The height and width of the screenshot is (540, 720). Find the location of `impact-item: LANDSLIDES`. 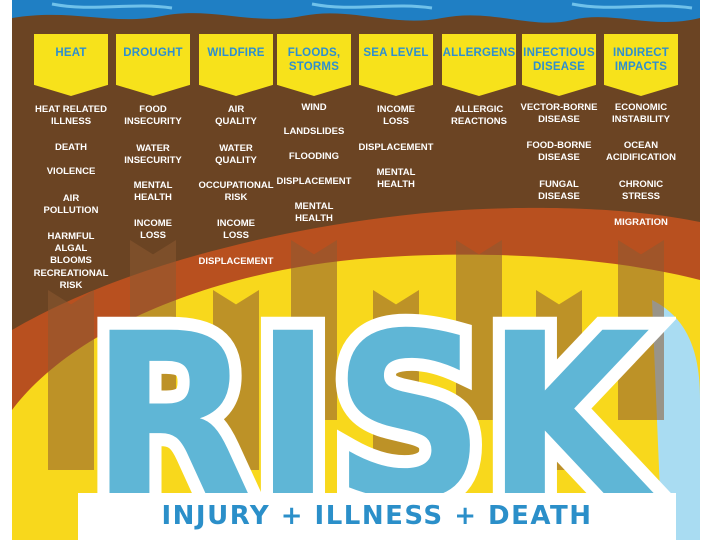

impact-item: LANDSLIDES is located at coordinates (314, 131).